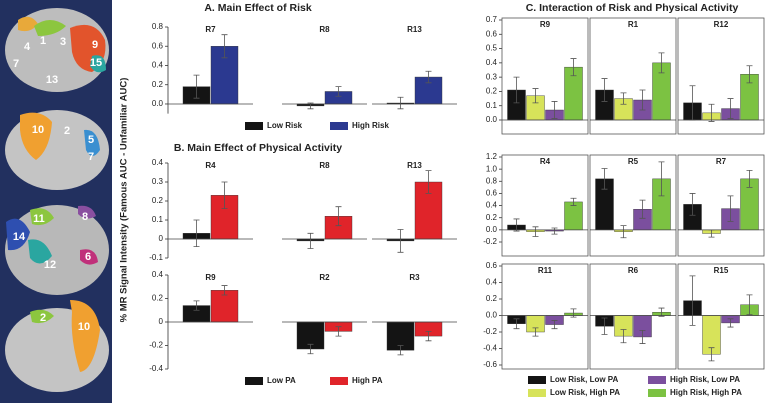  Describe the element at coordinates (490, 364) in the screenshot. I see `y-tick-label: -0.6` at that location.